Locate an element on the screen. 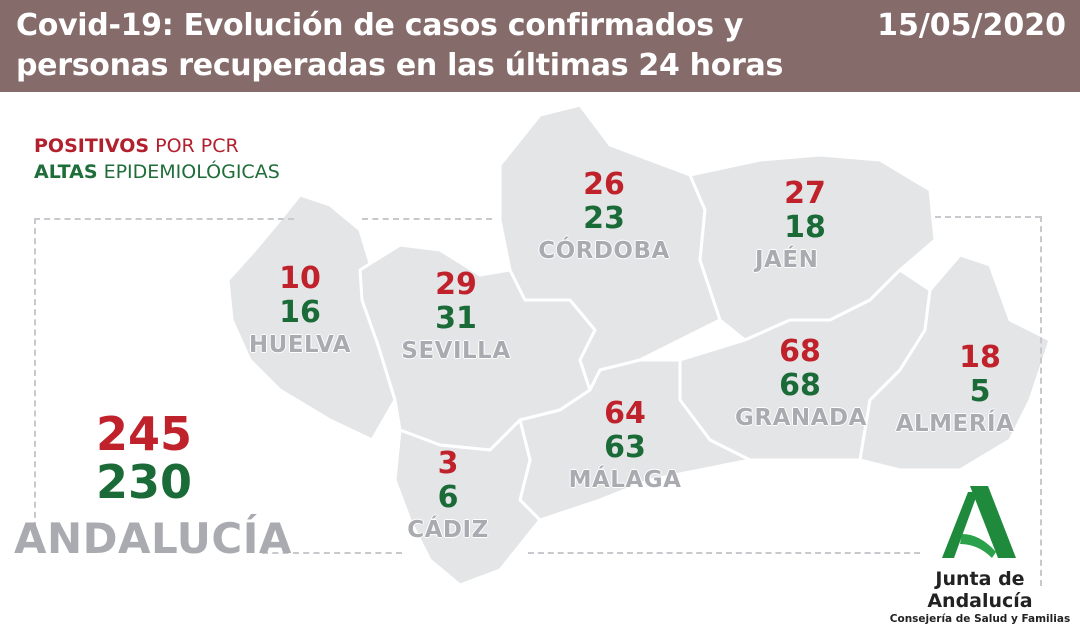 This screenshot has height=626, width=1080. region-name: ANDALUCÍA is located at coordinates (153, 538).